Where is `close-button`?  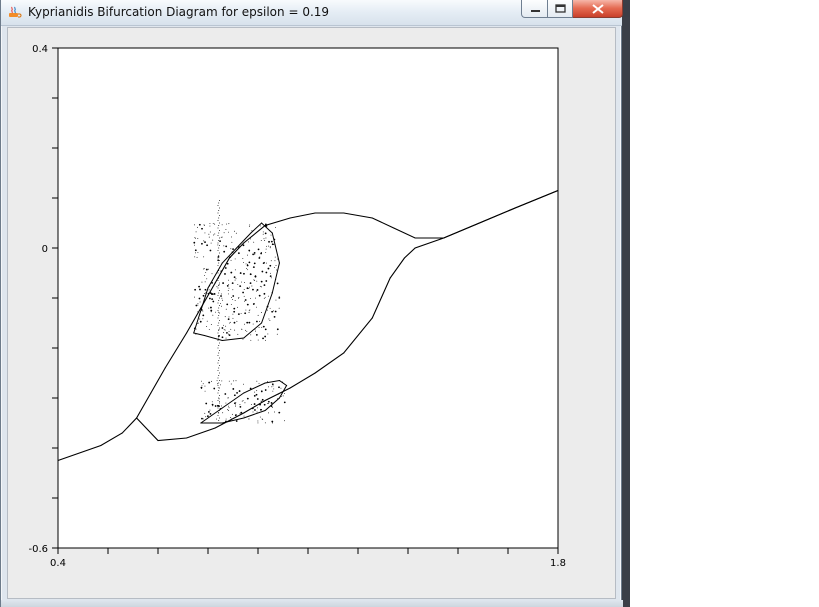 close-button is located at coordinates (598, 9).